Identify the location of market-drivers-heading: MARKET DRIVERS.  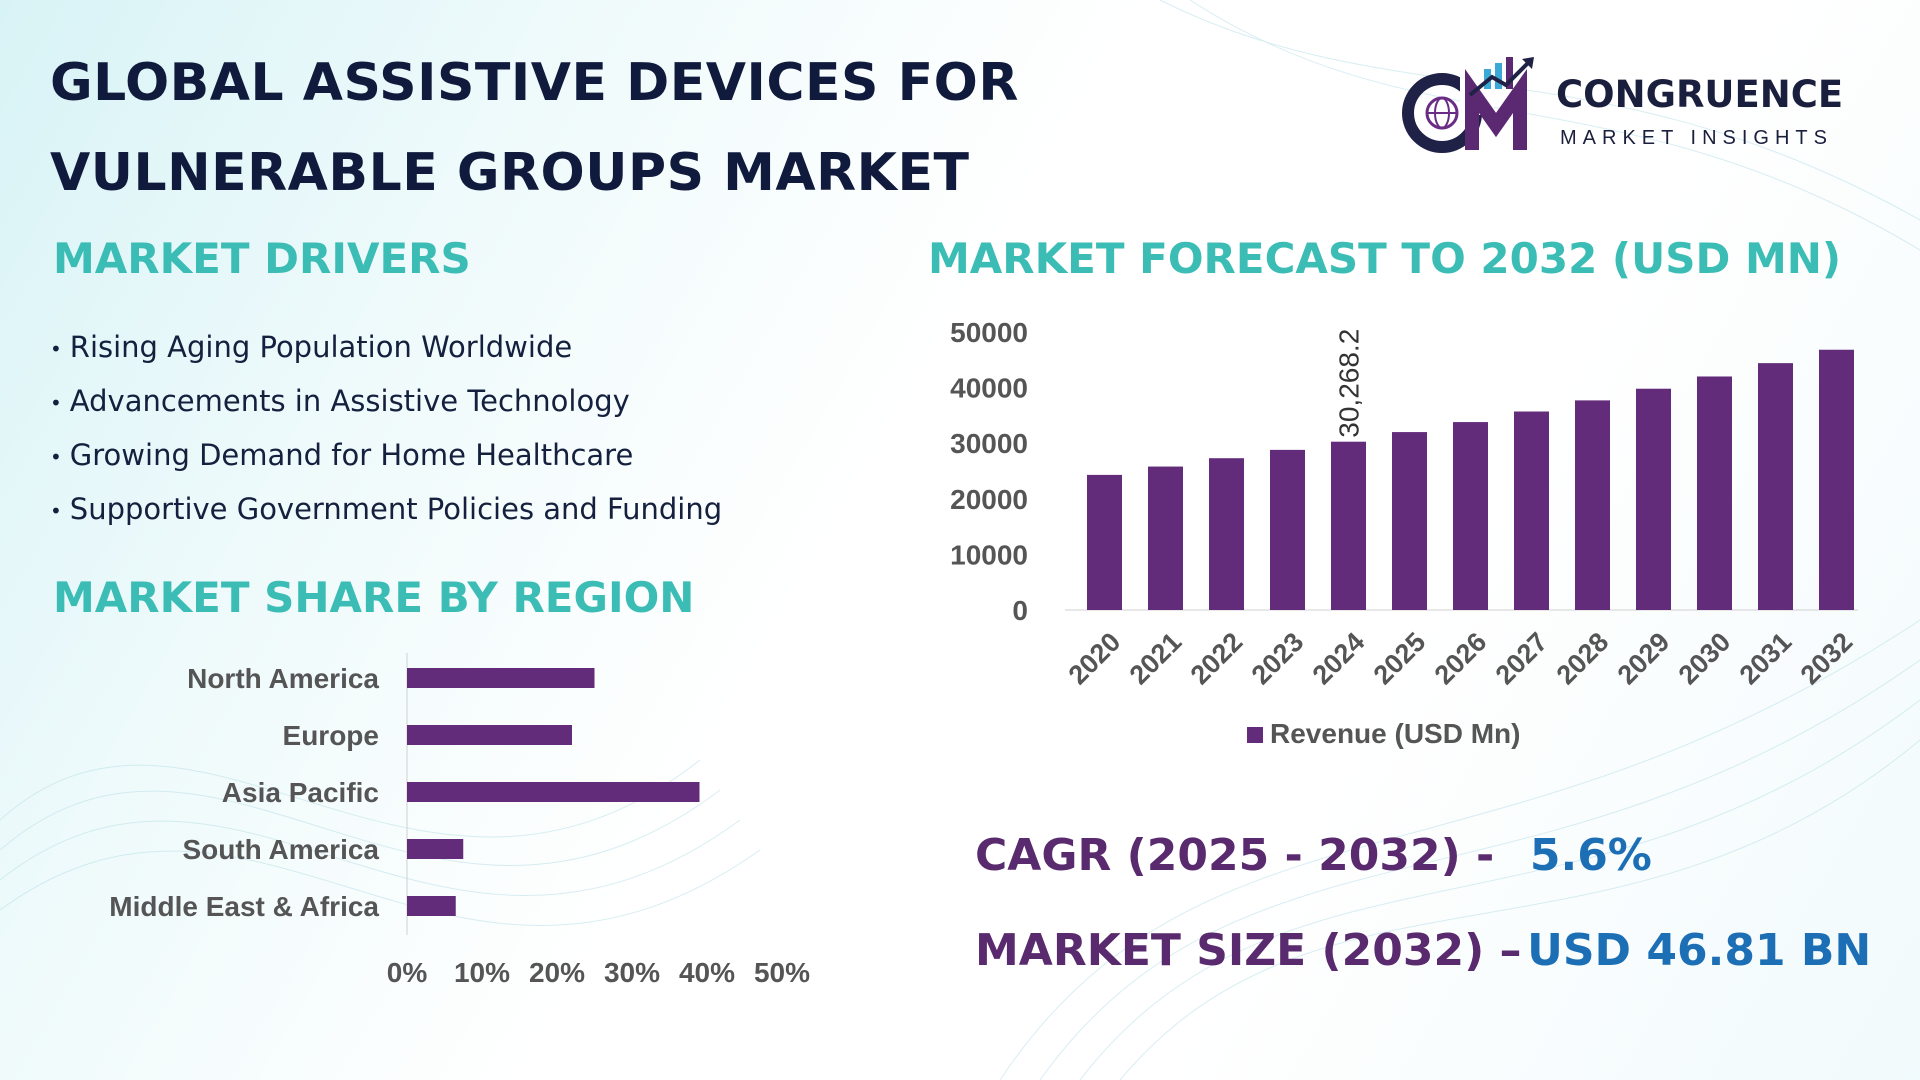
(262, 258).